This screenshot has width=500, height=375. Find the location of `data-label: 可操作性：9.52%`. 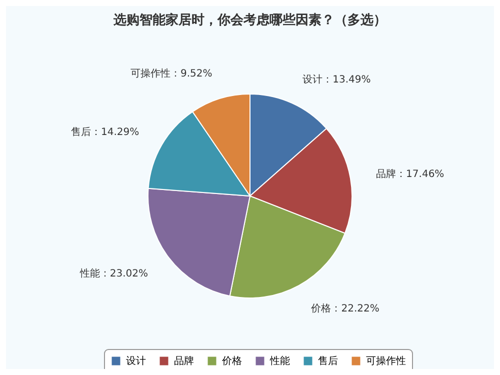

data-label: 可操作性：9.52% is located at coordinates (171, 74).